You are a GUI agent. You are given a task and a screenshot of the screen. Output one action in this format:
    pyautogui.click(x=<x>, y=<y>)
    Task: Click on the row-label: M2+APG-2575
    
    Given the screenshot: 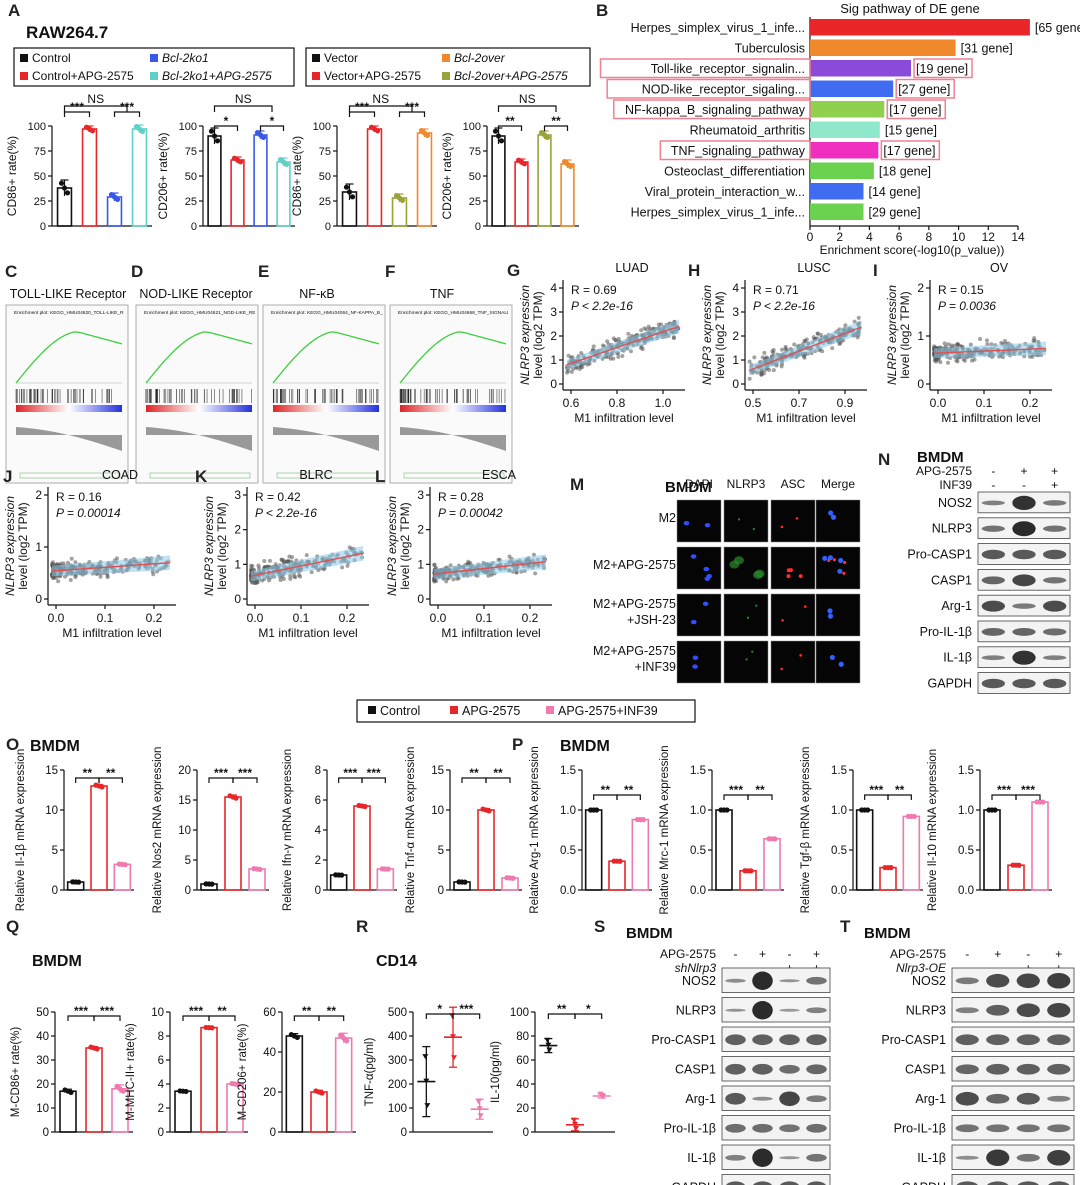 What is the action you would take?
    pyautogui.click(x=634, y=565)
    